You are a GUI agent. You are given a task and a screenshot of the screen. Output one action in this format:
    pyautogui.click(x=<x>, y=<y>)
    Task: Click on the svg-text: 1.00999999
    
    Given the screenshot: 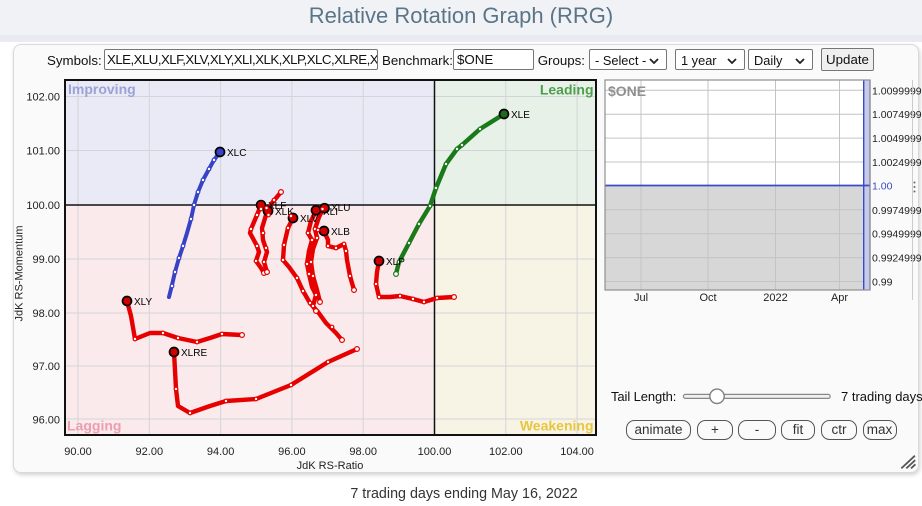 What is the action you would take?
    pyautogui.click(x=897, y=91)
    